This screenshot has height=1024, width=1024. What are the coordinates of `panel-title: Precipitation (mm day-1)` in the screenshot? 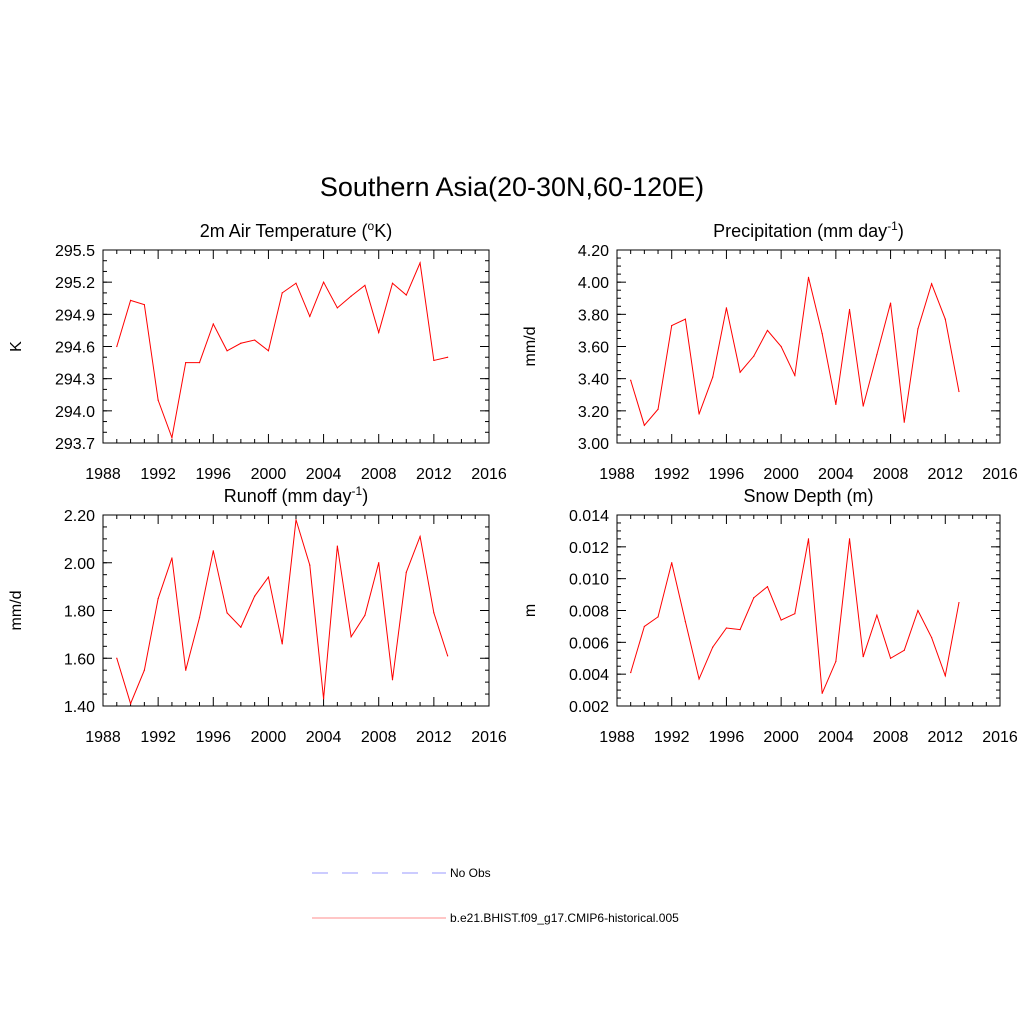 It's located at (808, 230).